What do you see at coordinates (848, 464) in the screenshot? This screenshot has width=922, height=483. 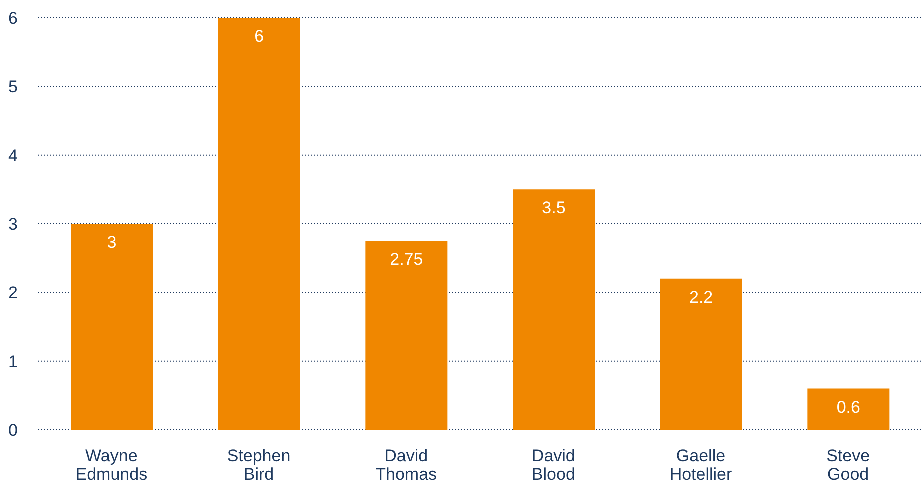 I see `x-tick-label: Steve Good` at bounding box center [848, 464].